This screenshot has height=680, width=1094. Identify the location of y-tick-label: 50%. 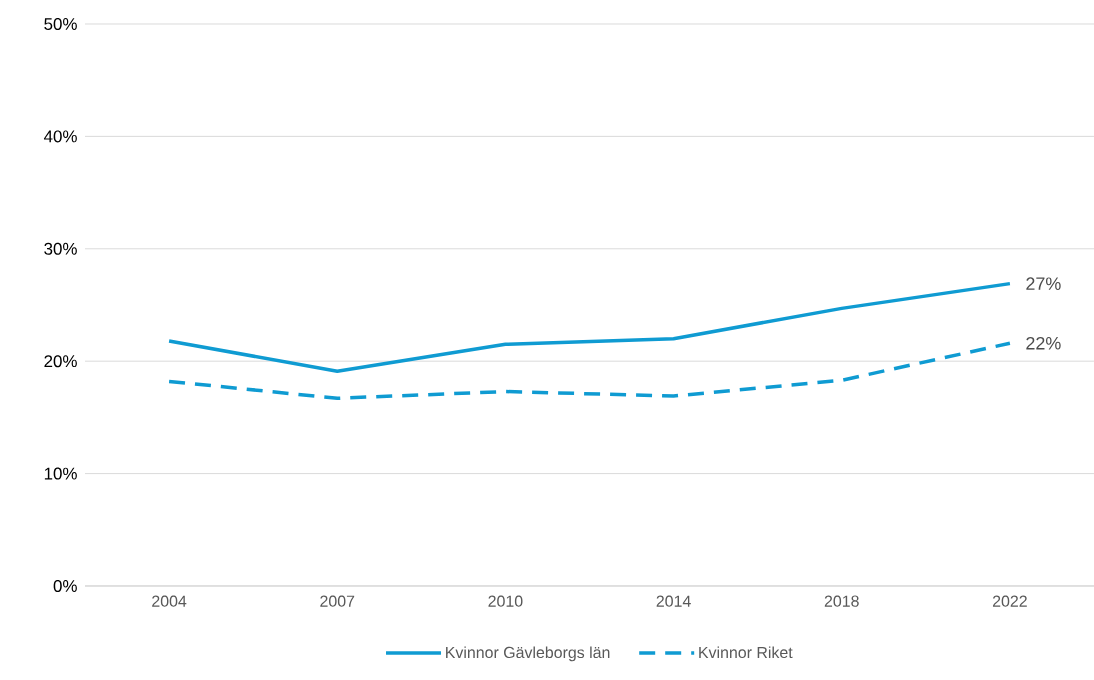
(60, 23).